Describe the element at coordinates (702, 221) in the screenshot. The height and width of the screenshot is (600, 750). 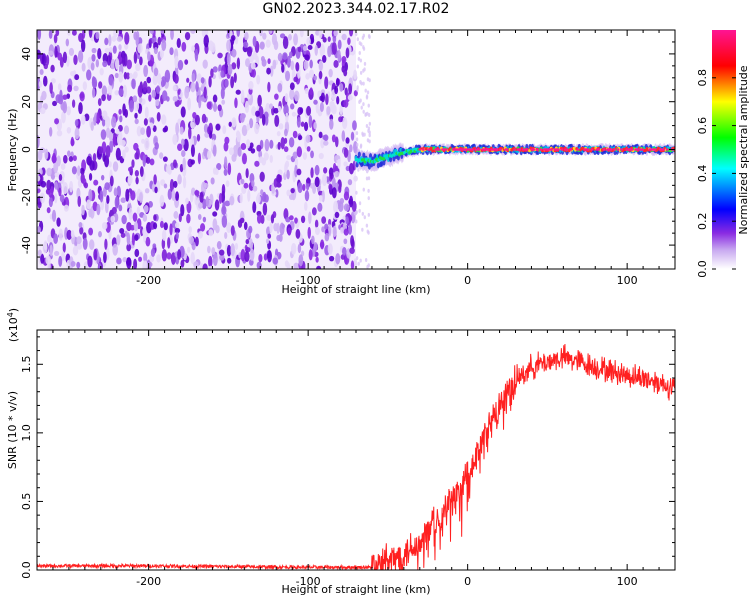
I see `colorbar-tick-label: 0.2` at that location.